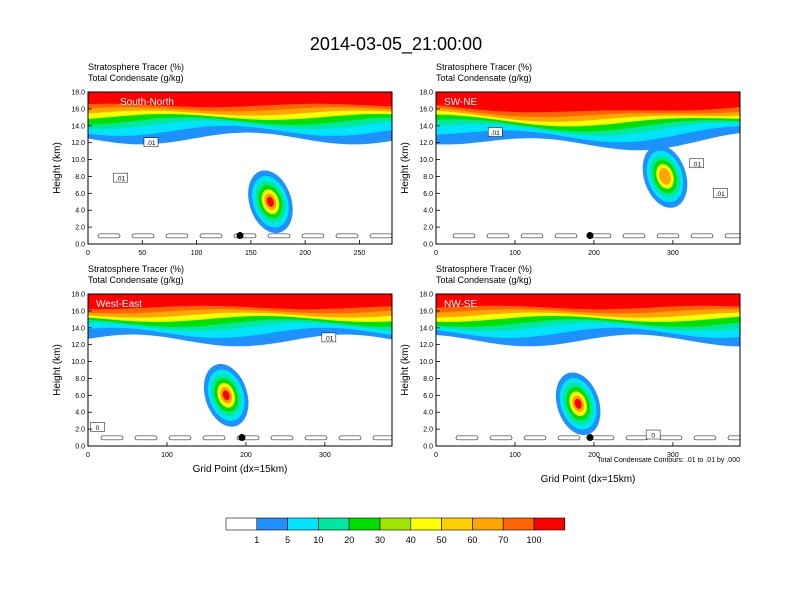  What do you see at coordinates (142, 253) in the screenshot?
I see `x-tick-label: 50` at bounding box center [142, 253].